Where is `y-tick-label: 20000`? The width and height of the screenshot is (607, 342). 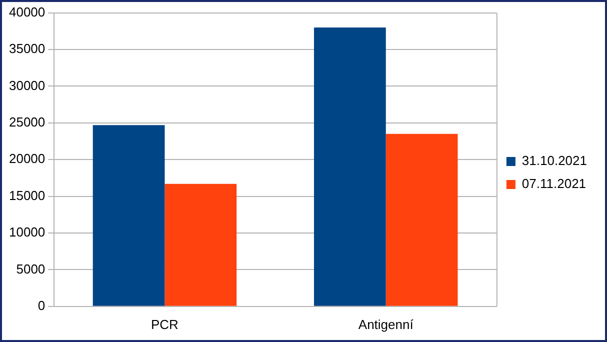 y-tick-label: 20000 is located at coordinates (27, 158).